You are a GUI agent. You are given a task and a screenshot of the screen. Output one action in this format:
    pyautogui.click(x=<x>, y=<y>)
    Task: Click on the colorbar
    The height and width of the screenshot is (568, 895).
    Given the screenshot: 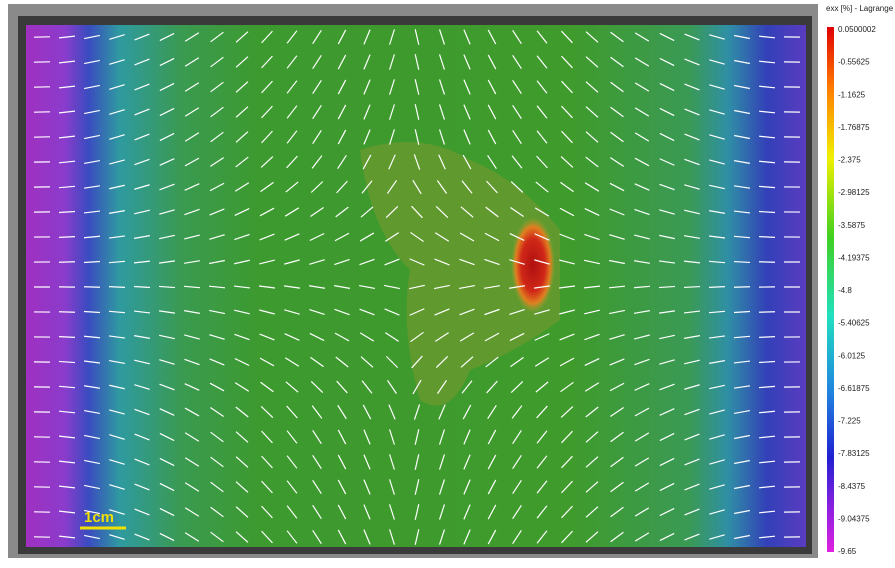 What is the action you would take?
    pyautogui.click(x=830, y=289)
    